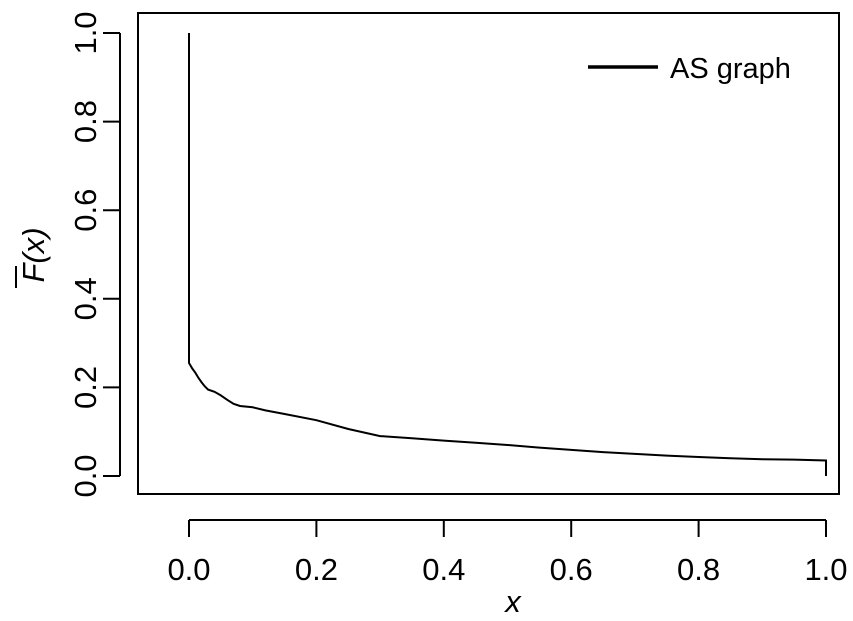 The image size is (853, 621). I want to click on x-tick-label: 1.0, so click(825, 569).